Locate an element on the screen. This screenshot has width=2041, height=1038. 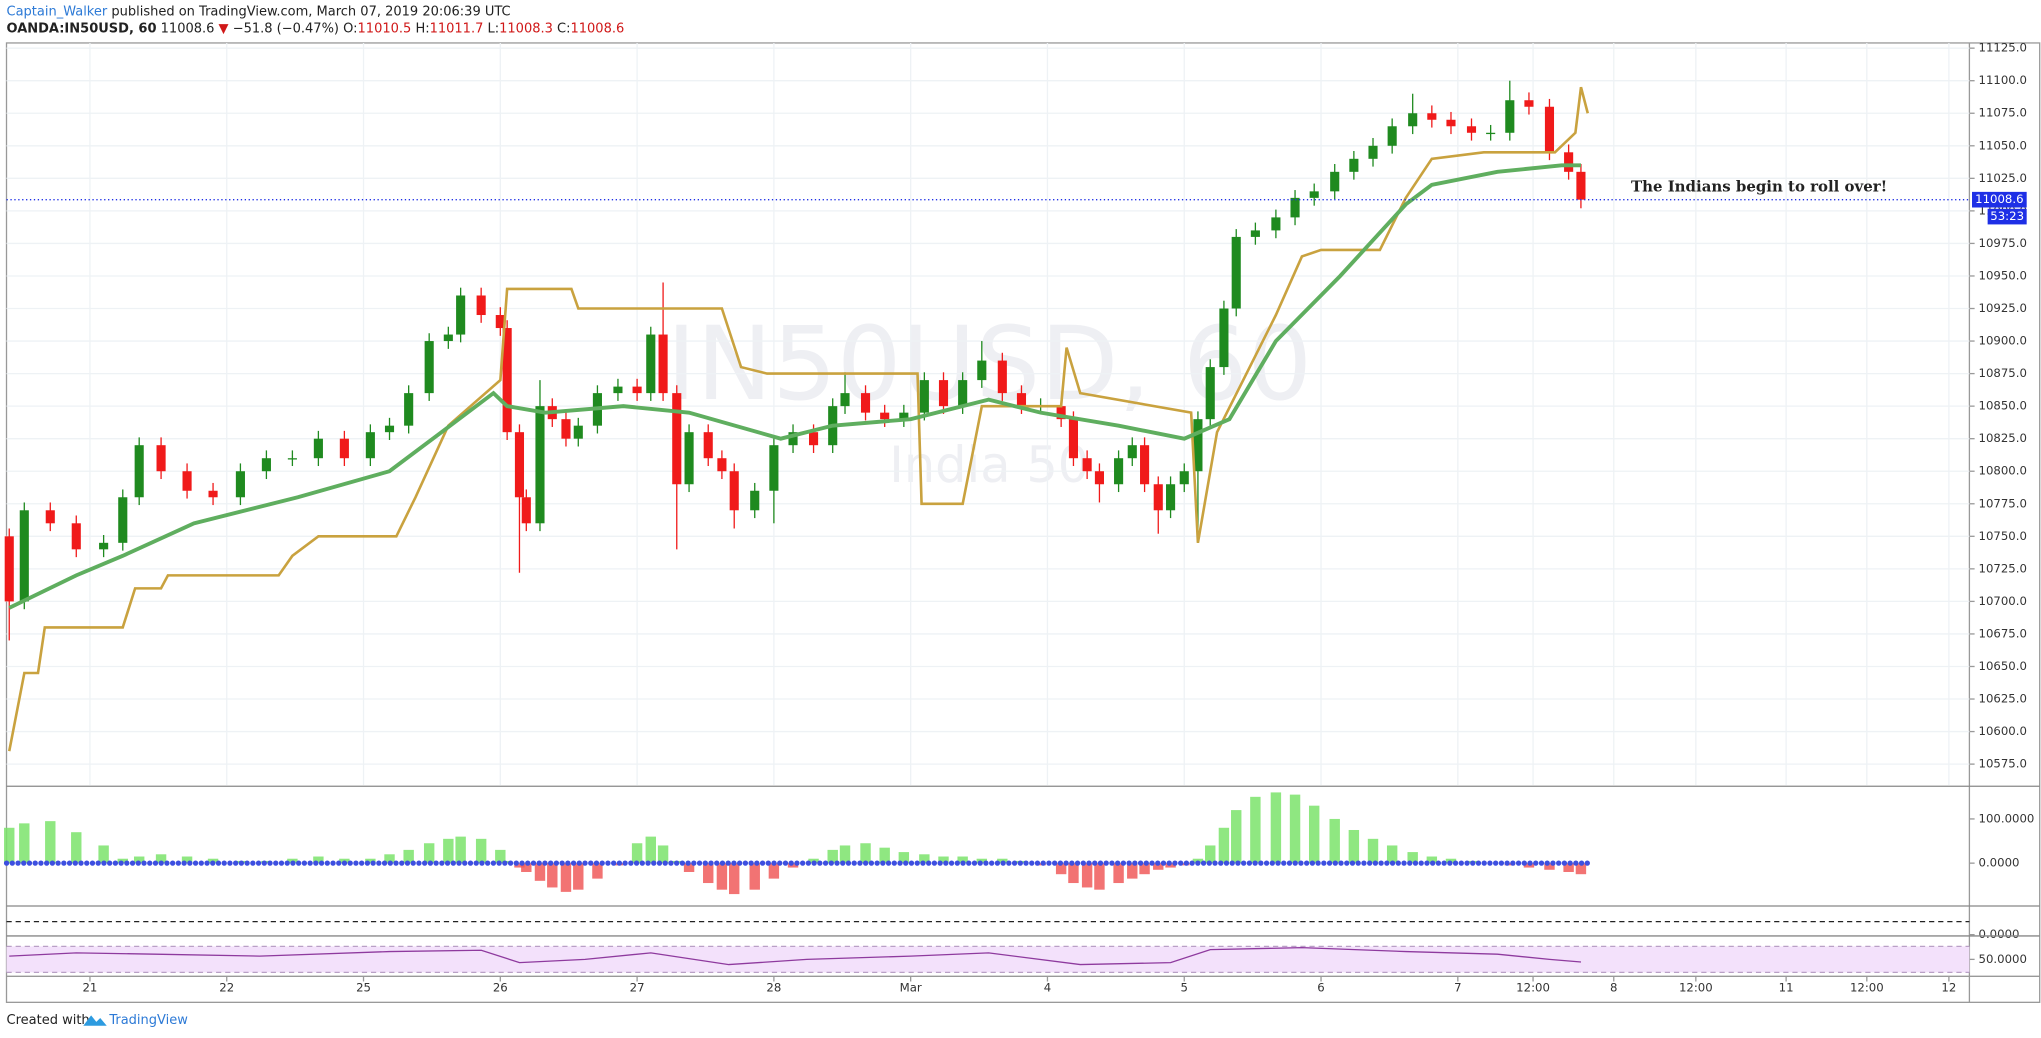
y-tick-label: 10575.0 is located at coordinates (2003, 764).